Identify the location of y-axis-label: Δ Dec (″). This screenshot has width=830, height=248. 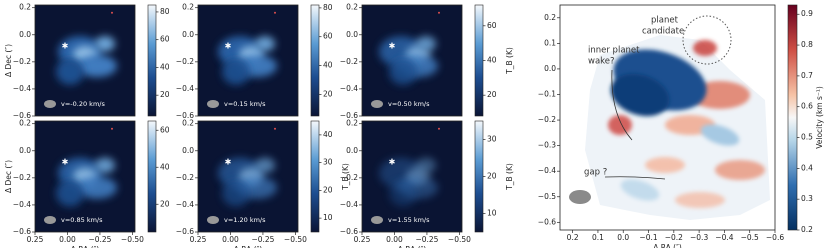
(8, 60).